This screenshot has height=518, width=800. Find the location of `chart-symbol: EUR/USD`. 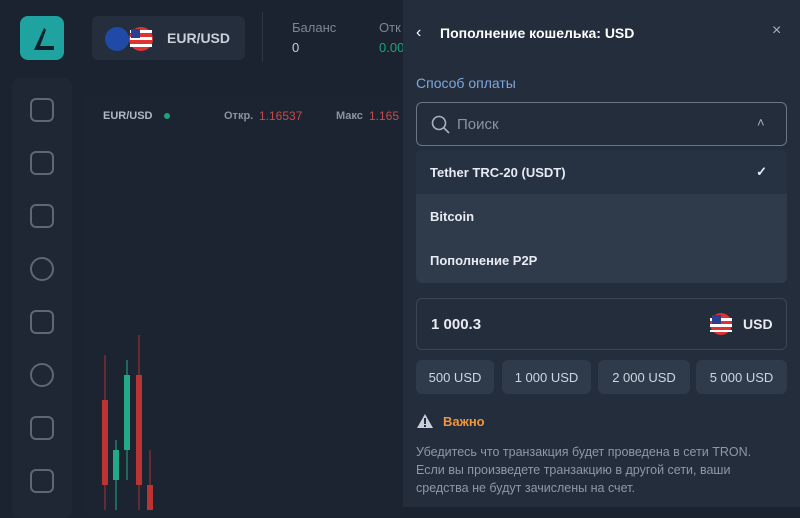

chart-symbol: EUR/USD is located at coordinates (128, 116).